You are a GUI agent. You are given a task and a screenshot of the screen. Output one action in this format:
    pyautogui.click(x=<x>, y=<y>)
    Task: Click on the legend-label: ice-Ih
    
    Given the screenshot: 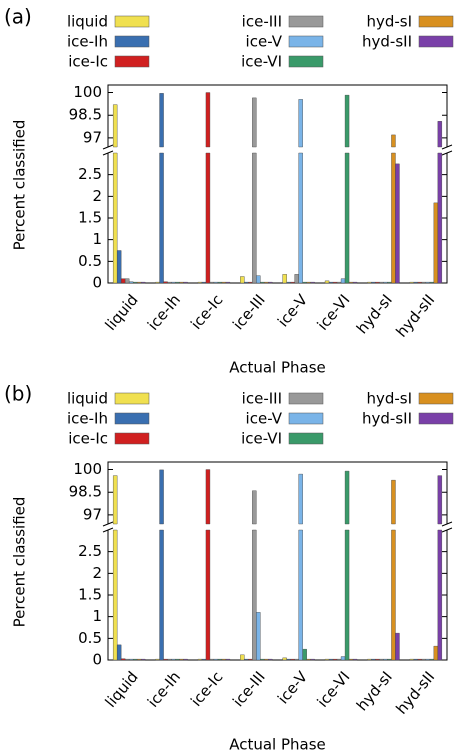 What is the action you would take?
    pyautogui.click(x=87, y=419)
    